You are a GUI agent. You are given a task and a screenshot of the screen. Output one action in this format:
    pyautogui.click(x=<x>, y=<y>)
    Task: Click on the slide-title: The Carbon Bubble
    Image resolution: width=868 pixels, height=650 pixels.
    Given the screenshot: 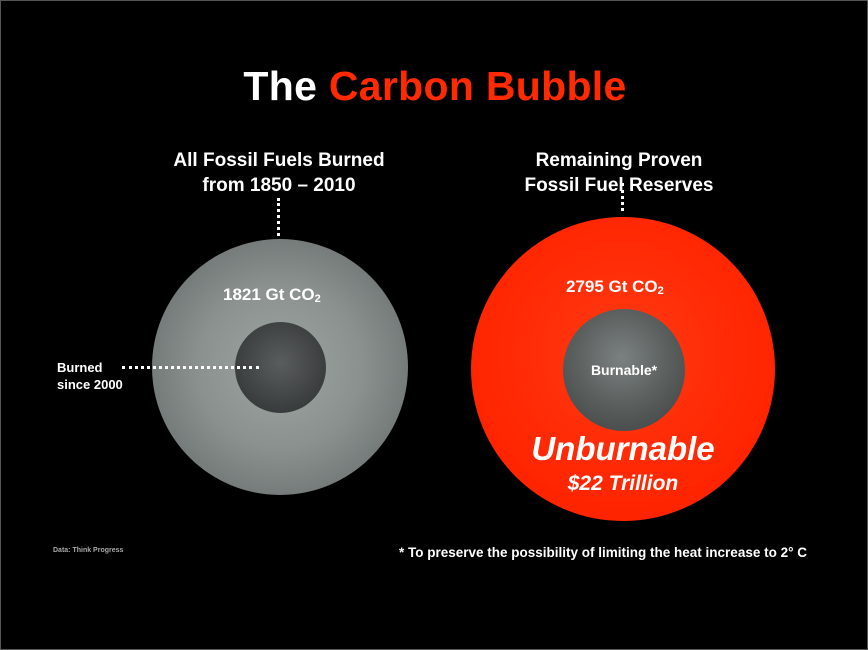 What is the action you would take?
    pyautogui.click(x=434, y=86)
    